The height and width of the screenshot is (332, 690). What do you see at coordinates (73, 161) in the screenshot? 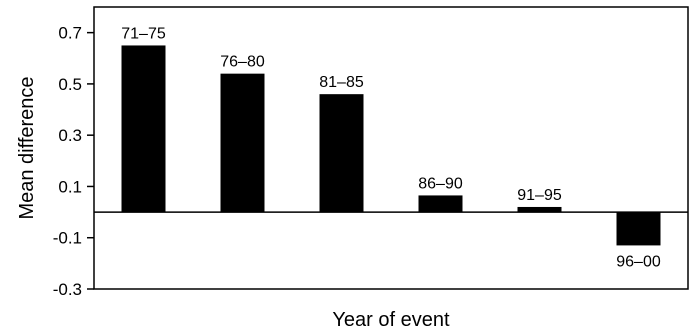
I see `y-axis-ticks: -0.3 -0.1 0.1 0.3 0.5 0.7` at bounding box center [73, 161].